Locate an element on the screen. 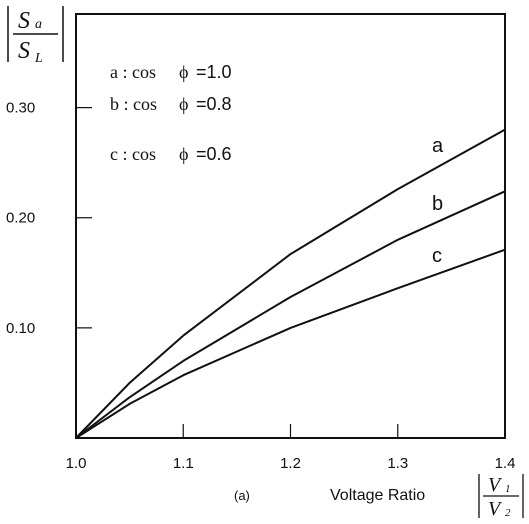 This screenshot has height=524, width=529. y-label-numerator-sub: a is located at coordinates (38, 24).